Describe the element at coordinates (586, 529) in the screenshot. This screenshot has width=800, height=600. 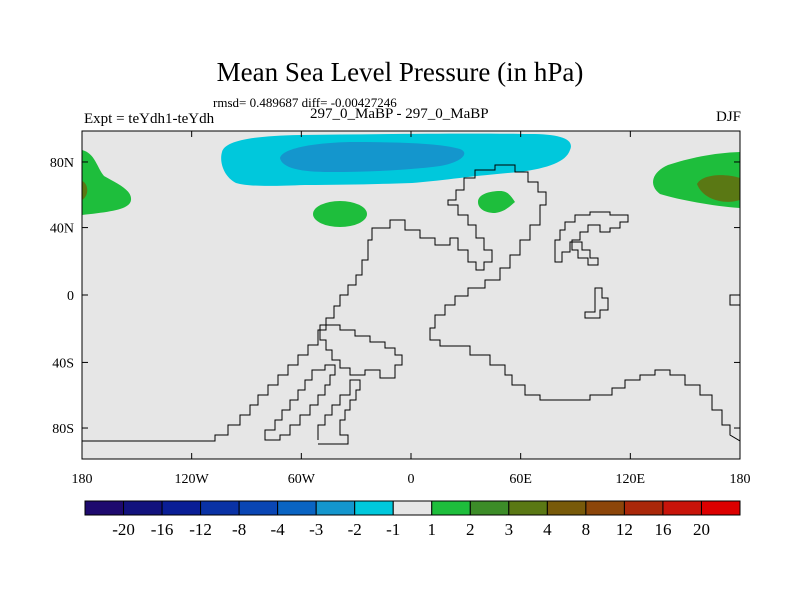
I see `colorbar-label: 8` at that location.